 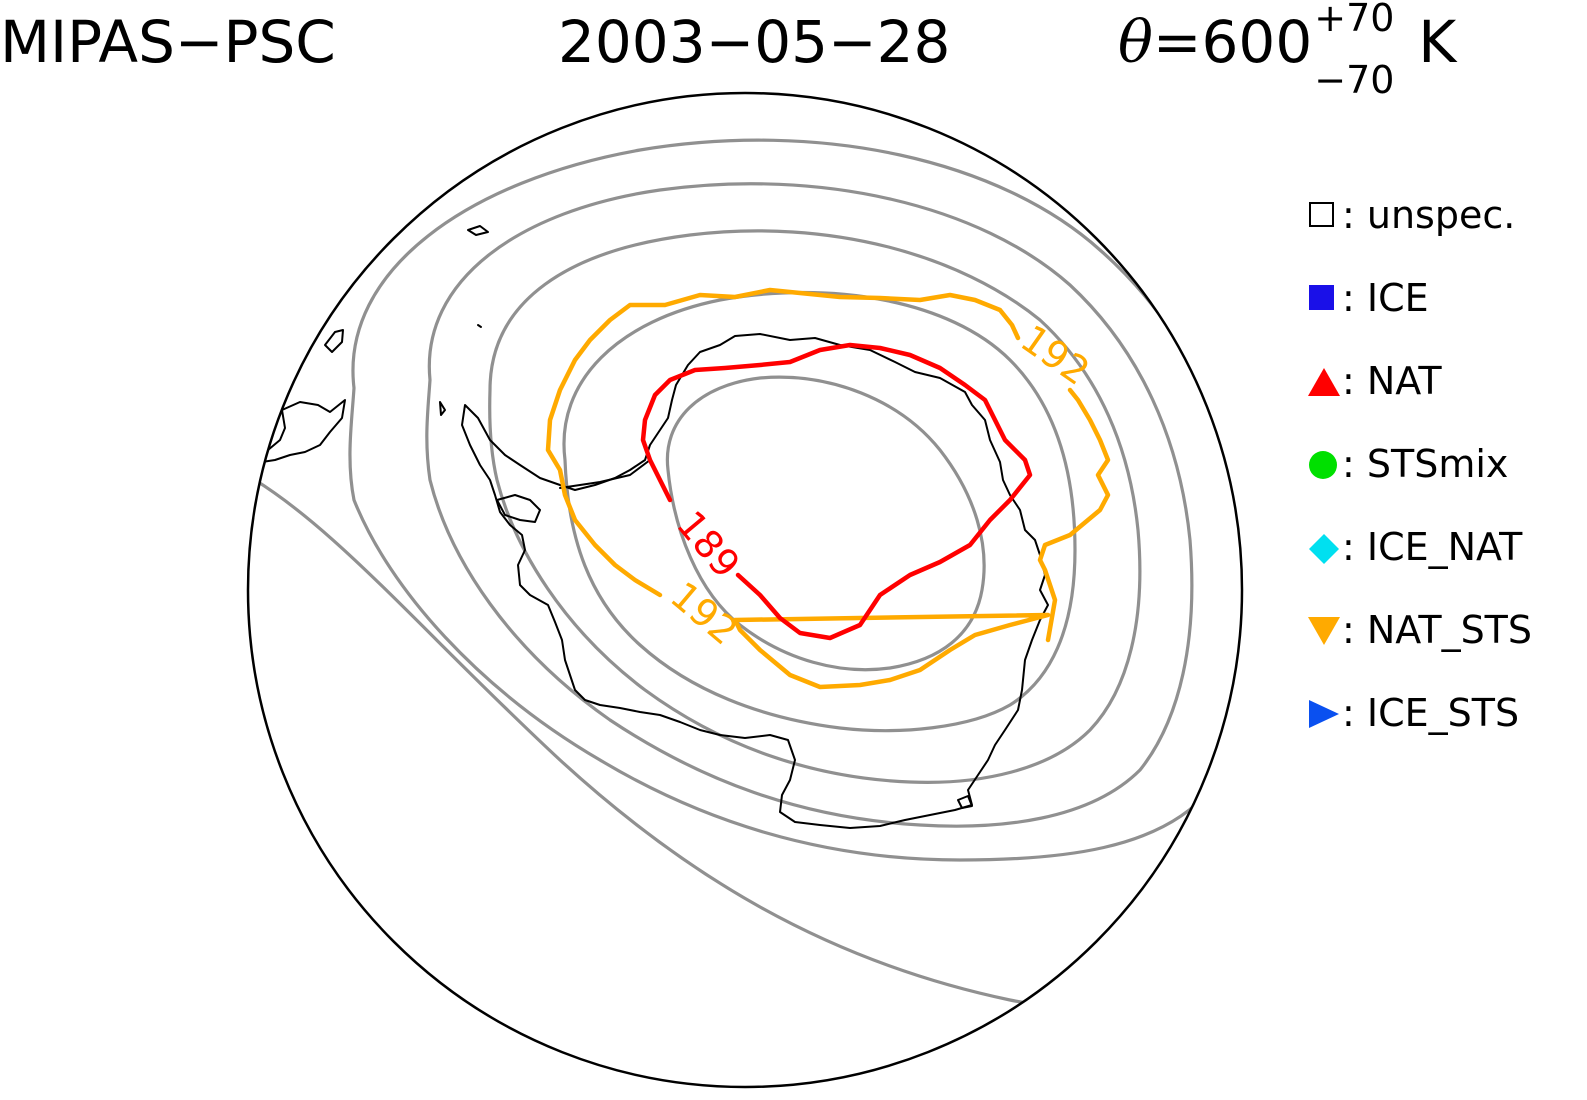 What do you see at coordinates (1354, 20) in the screenshot?
I see `theta-superscript: +70` at bounding box center [1354, 20].